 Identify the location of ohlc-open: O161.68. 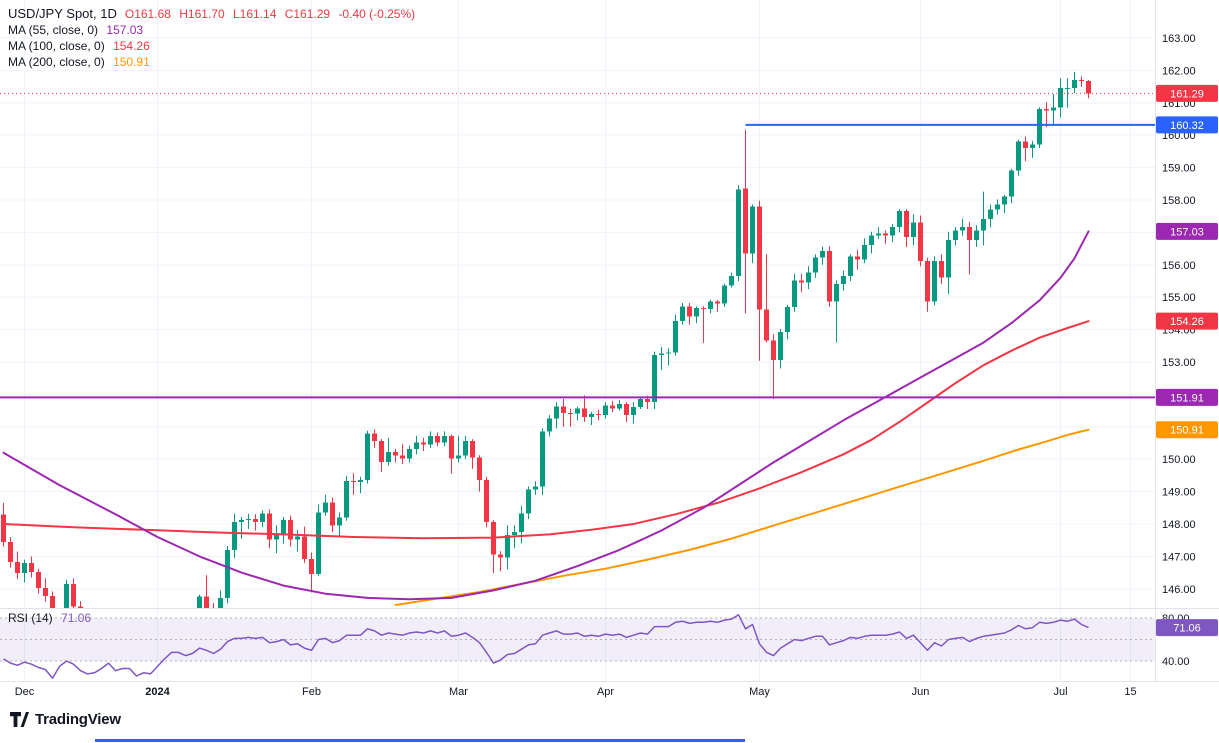
(147, 14).